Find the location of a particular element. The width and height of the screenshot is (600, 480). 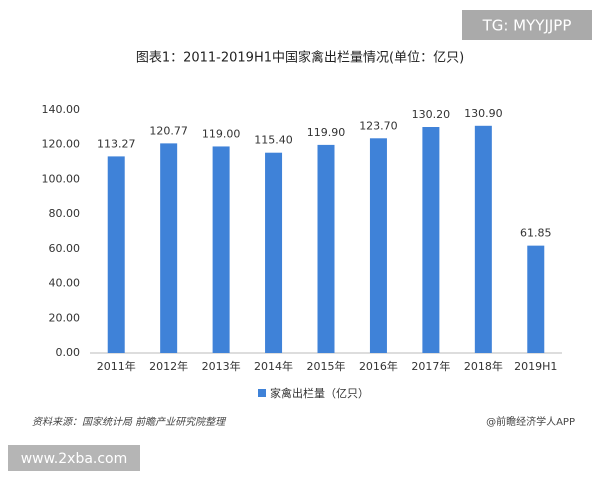

watermark: TG: MYYJJPP is located at coordinates (527, 26).